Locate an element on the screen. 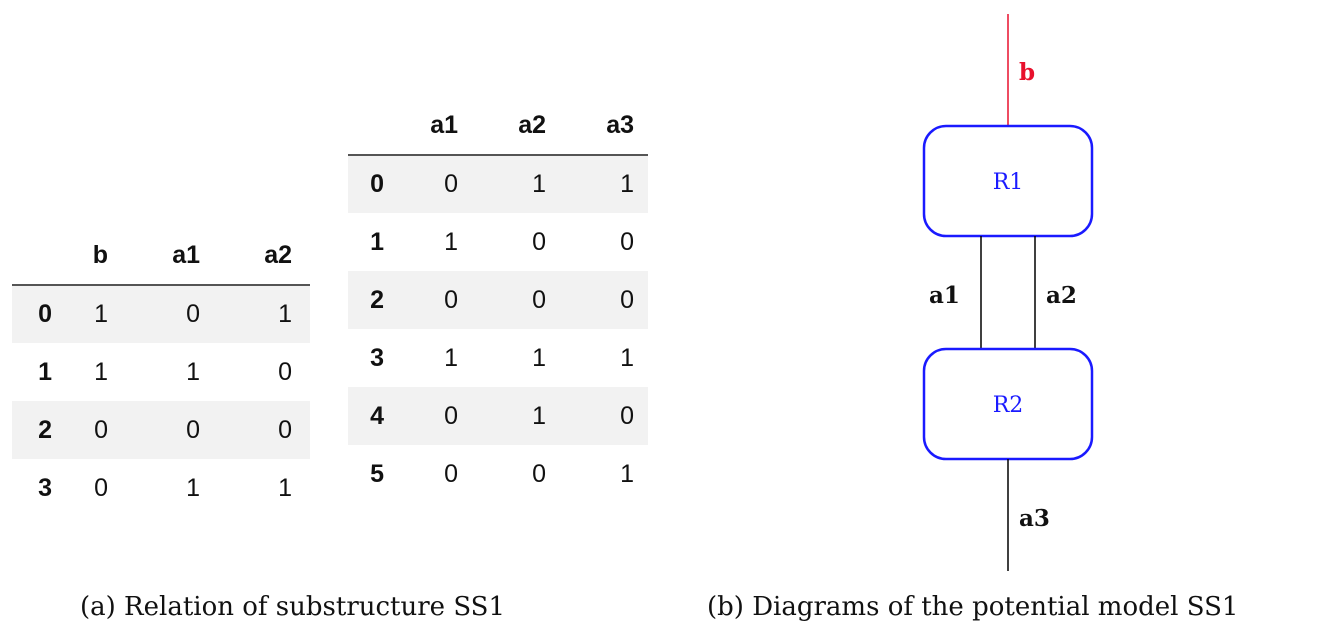 This screenshot has width=1325, height=641. node-r1 is located at coordinates (1008, 181).